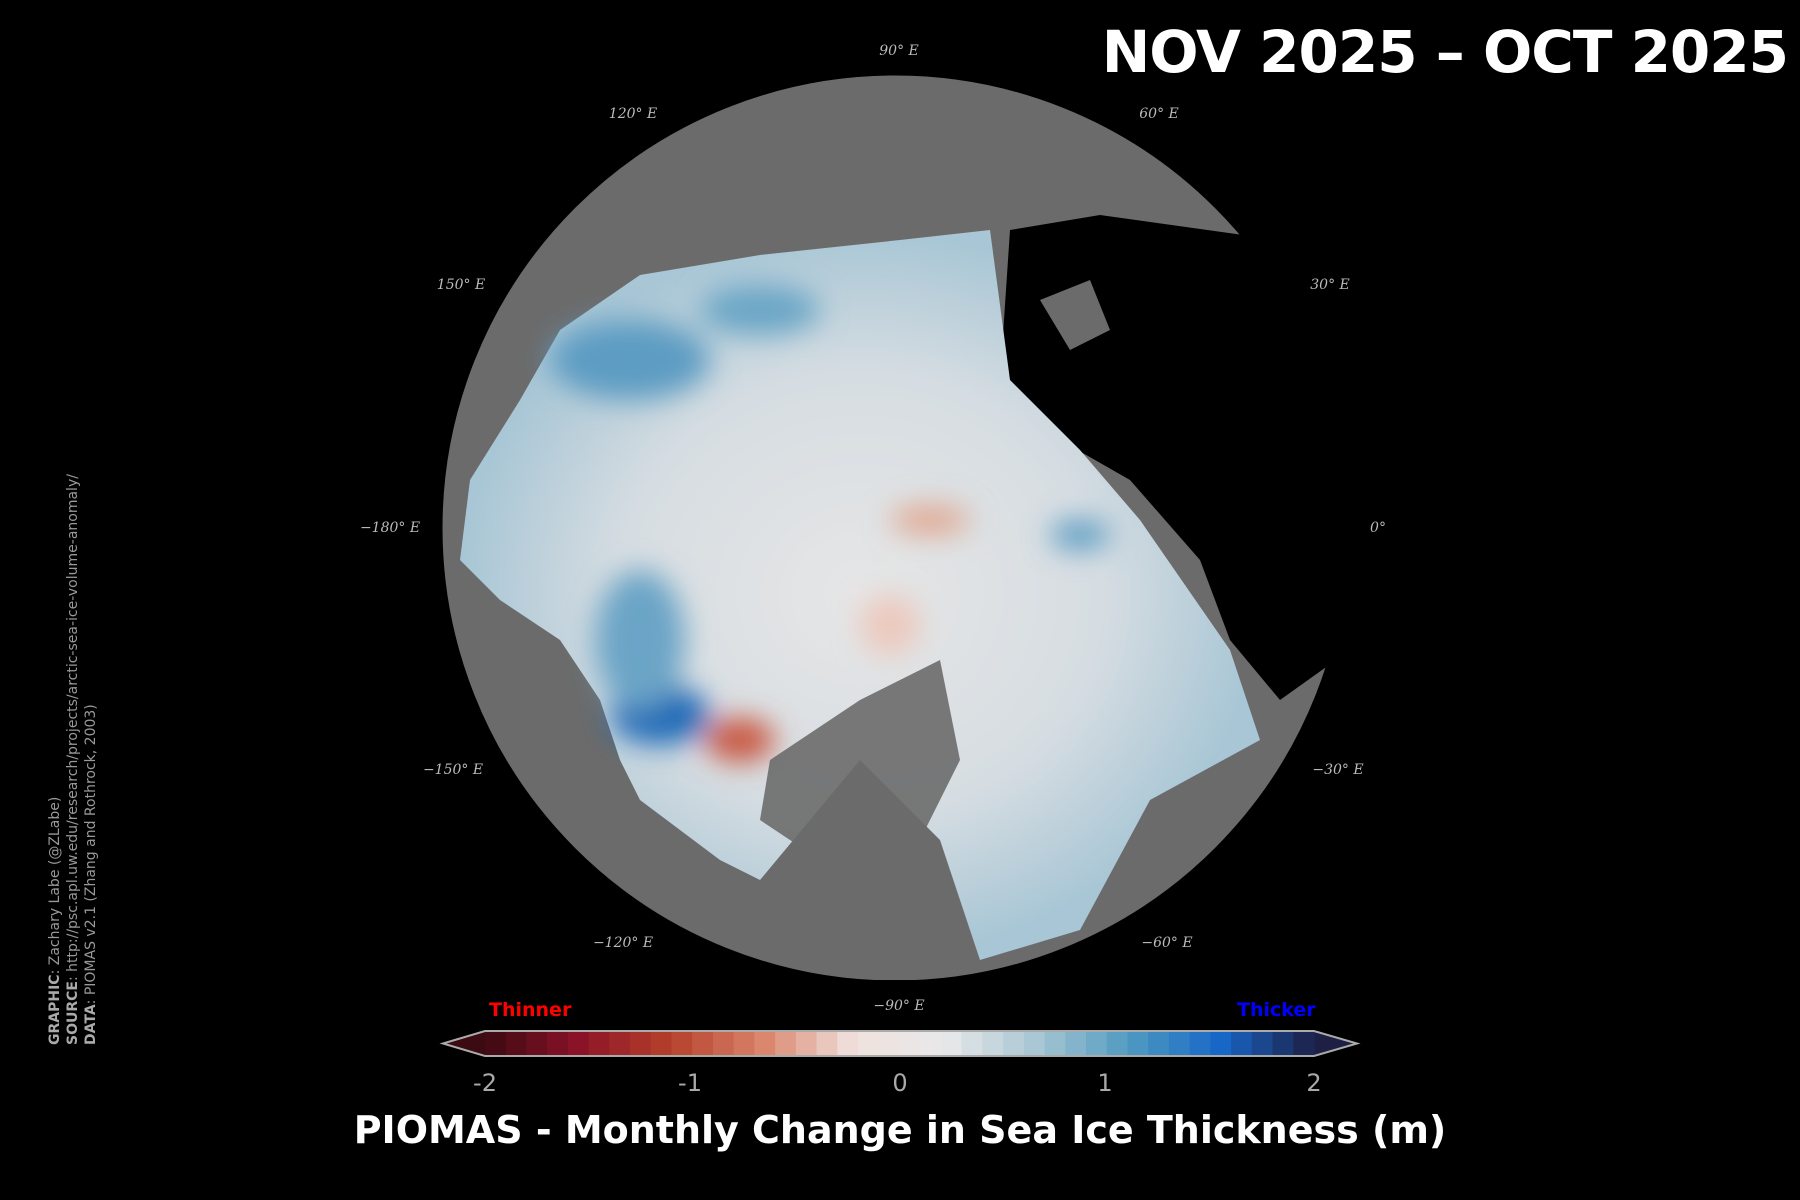 Image resolution: width=1800 pixels, height=1200 pixels. Describe the element at coordinates (1330, 285) in the screenshot. I see `lon-label: 30° E` at that location.